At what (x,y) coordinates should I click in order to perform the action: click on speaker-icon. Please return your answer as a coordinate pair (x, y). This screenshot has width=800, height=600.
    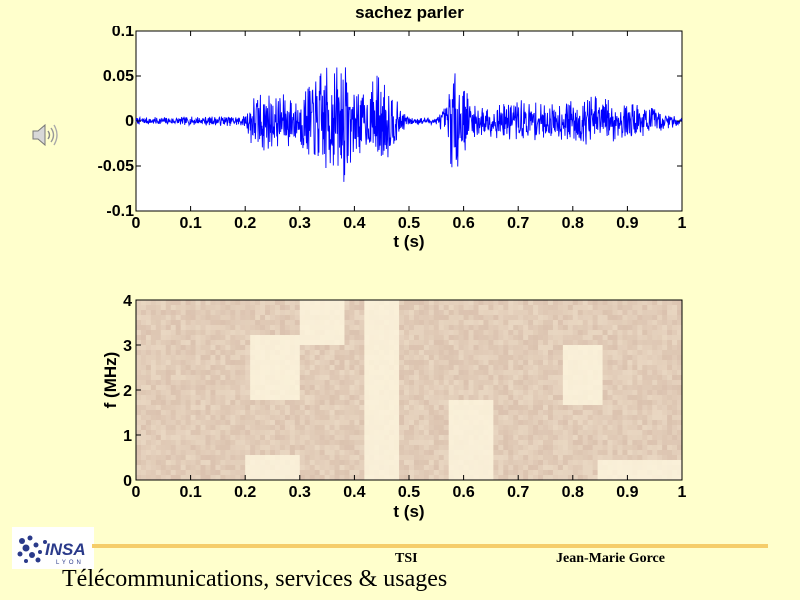
    Looking at the image, I should click on (45, 135).